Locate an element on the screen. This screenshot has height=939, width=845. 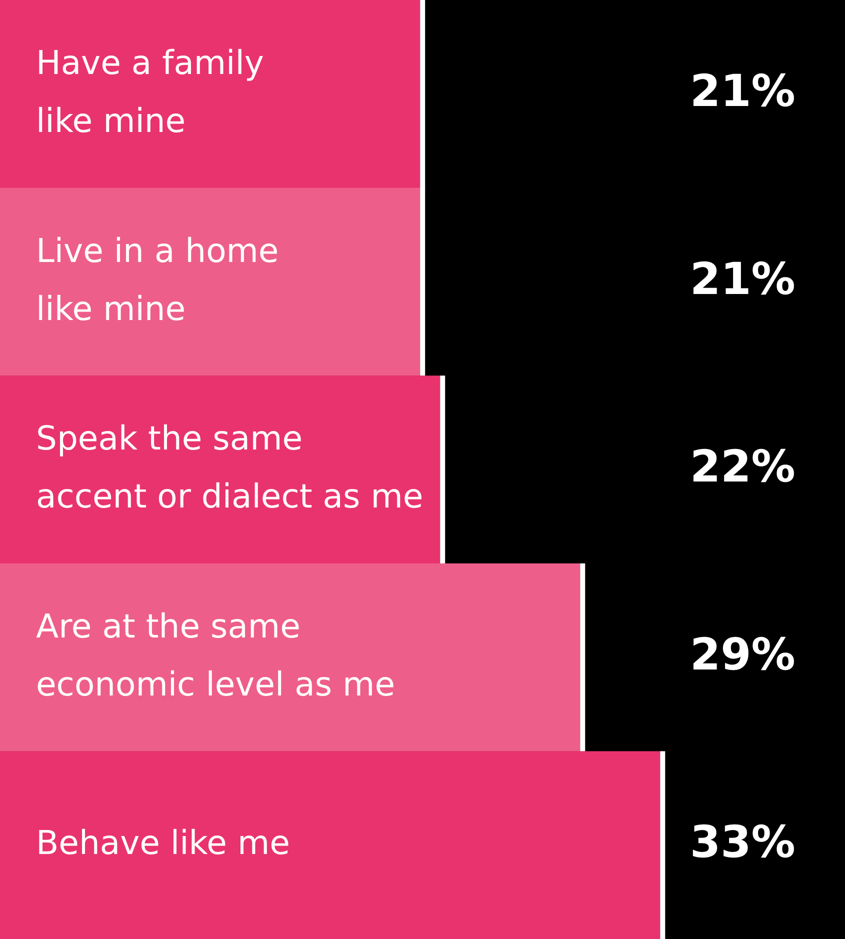
data-label: 33% is located at coordinates (743, 842).